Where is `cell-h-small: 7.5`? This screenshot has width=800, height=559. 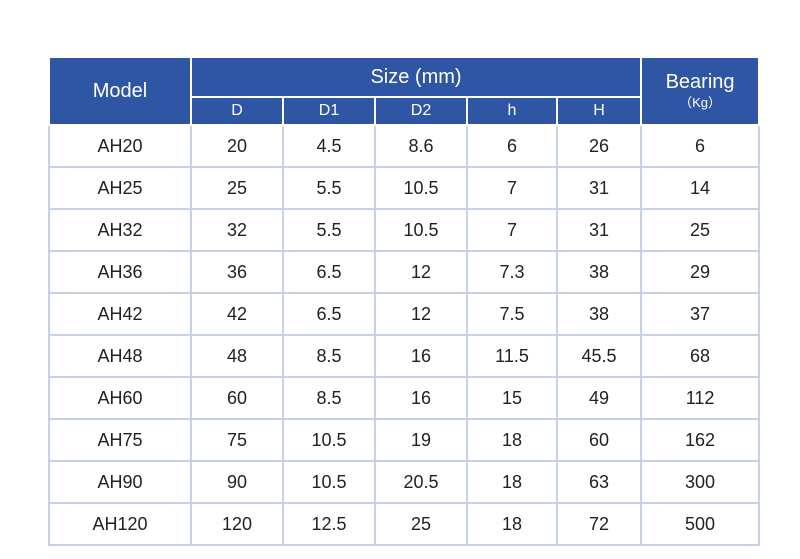 cell-h-small: 7.5 is located at coordinates (512, 314).